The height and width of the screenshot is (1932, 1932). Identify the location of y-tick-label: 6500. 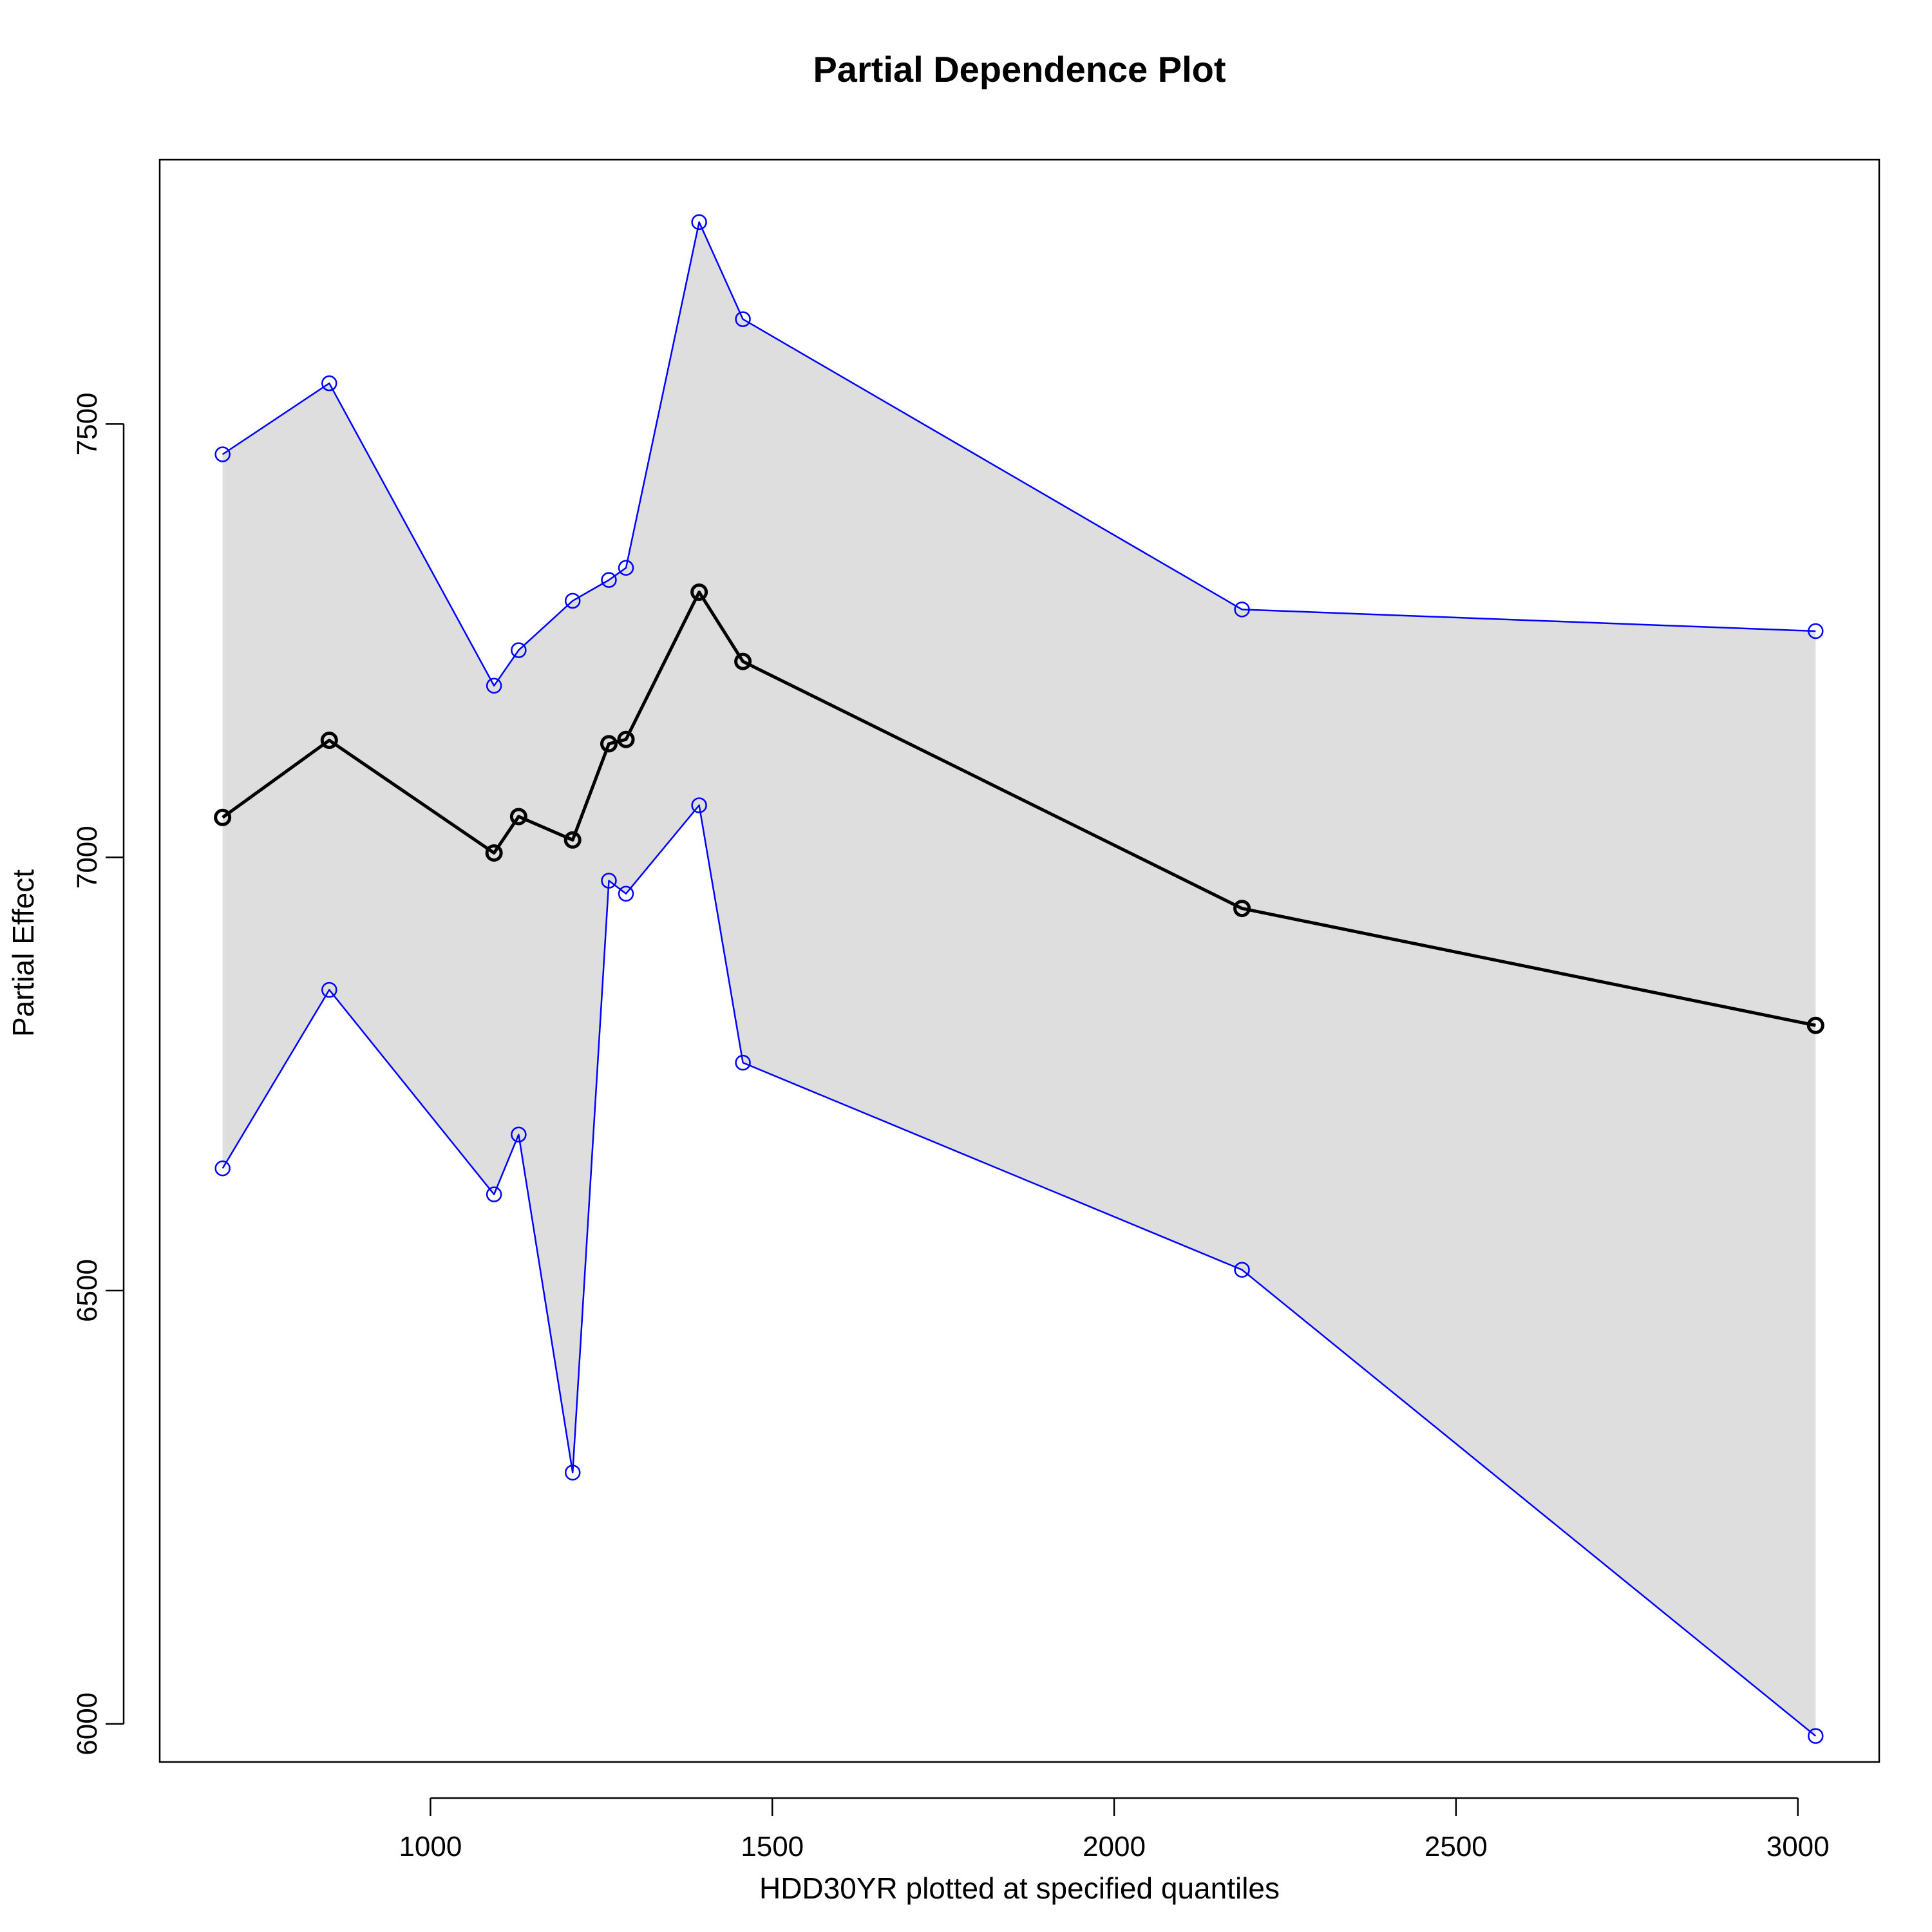
(87, 1290).